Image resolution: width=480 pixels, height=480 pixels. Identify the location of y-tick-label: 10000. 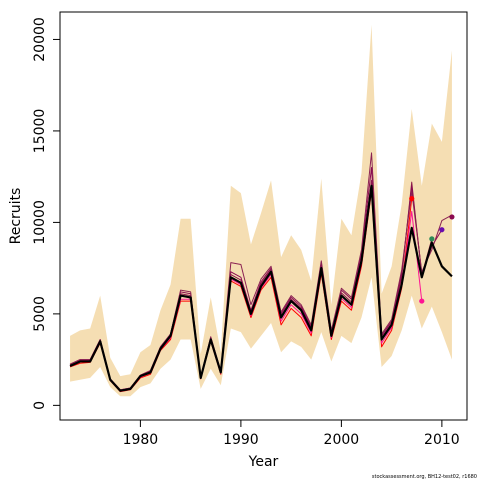
(40, 222).